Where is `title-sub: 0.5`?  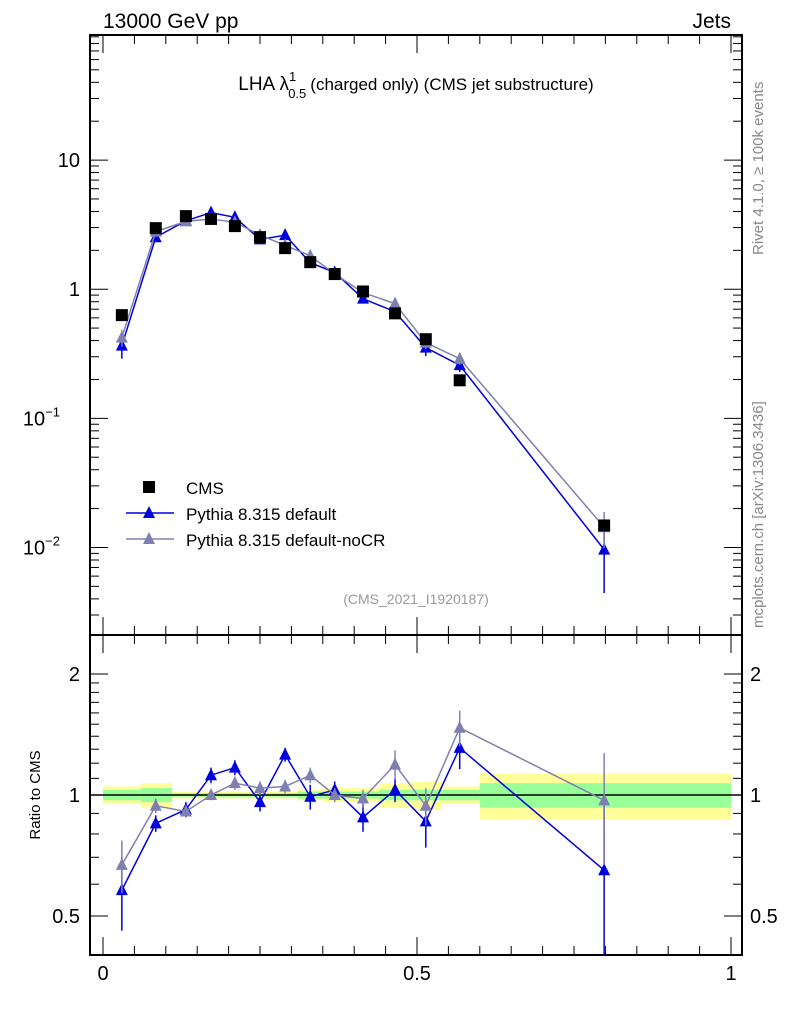
title-sub: 0.5 is located at coordinates (297, 93).